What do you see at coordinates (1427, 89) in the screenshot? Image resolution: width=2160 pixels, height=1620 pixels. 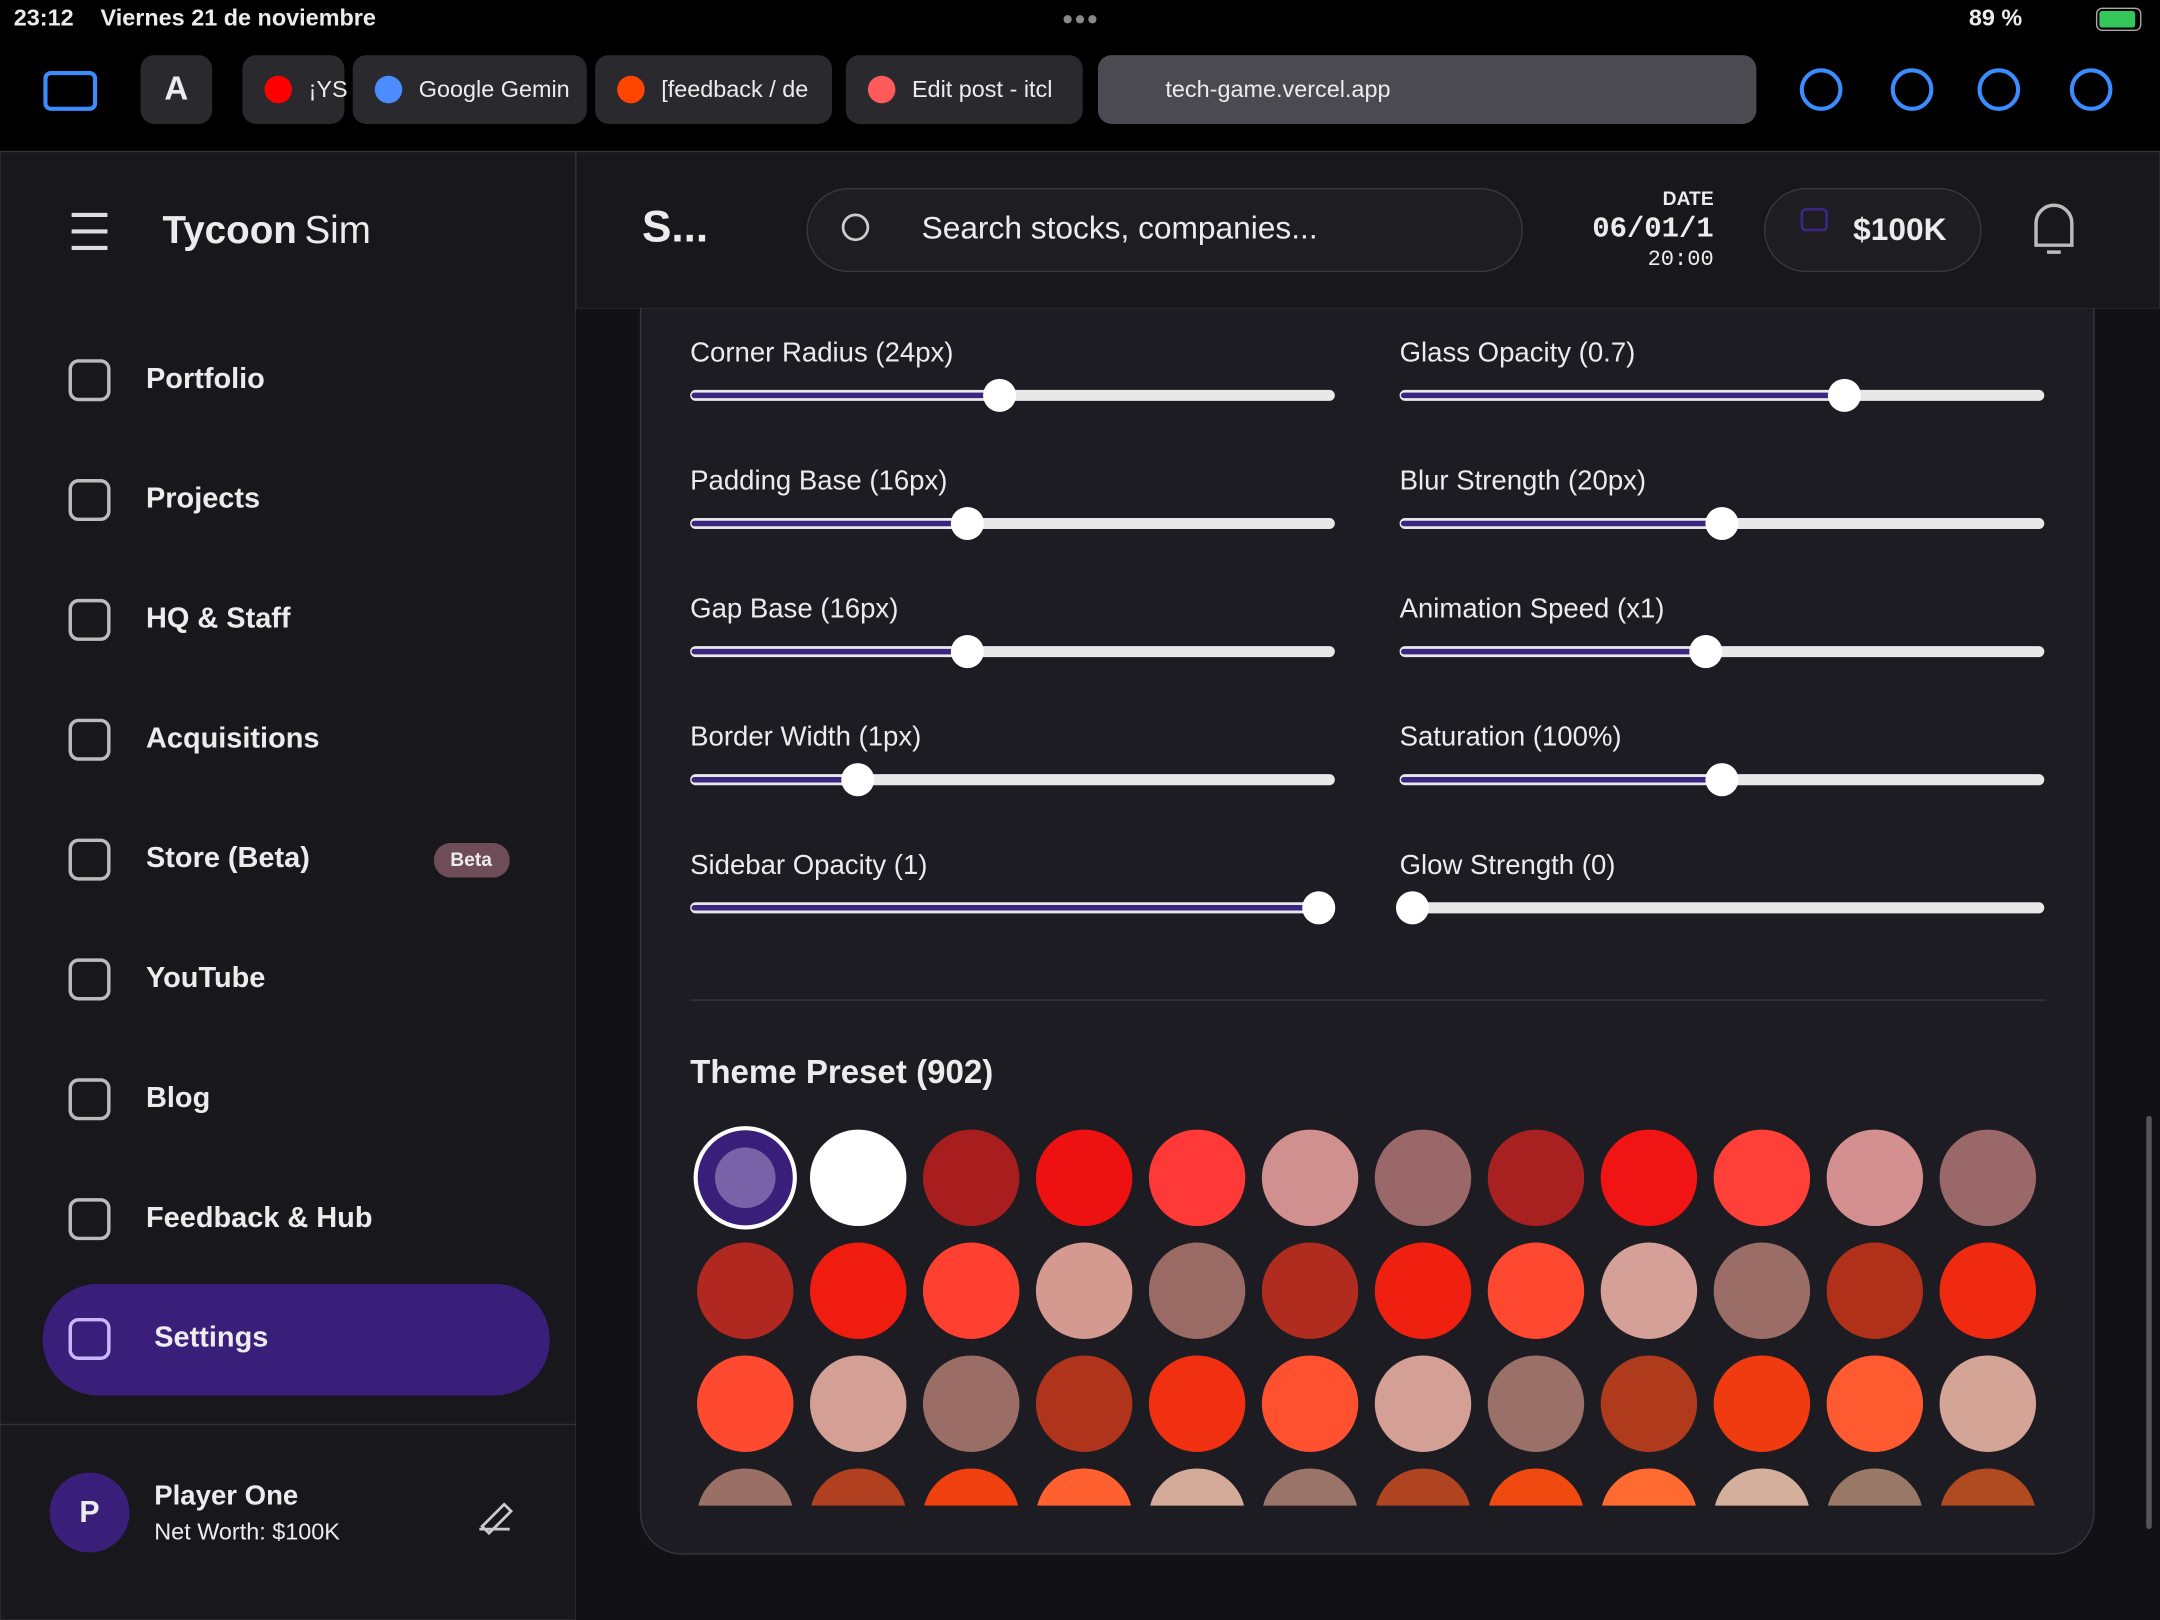 I see `active-tab` at bounding box center [1427, 89].